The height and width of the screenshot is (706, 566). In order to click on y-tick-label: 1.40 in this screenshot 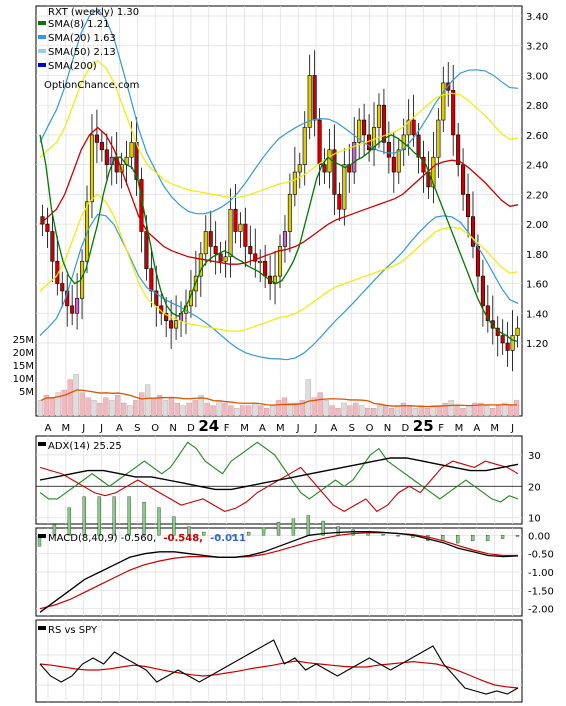, I will do `click(537, 314)`.